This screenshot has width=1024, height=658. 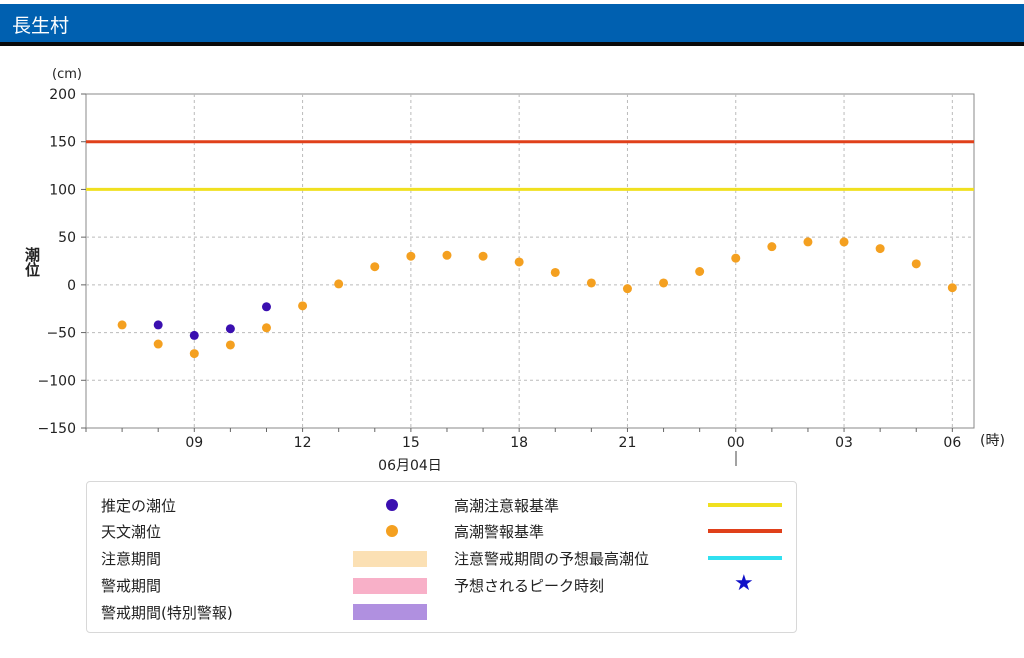 What do you see at coordinates (61, 334) in the screenshot?
I see `y-tick-label: −50` at bounding box center [61, 334].